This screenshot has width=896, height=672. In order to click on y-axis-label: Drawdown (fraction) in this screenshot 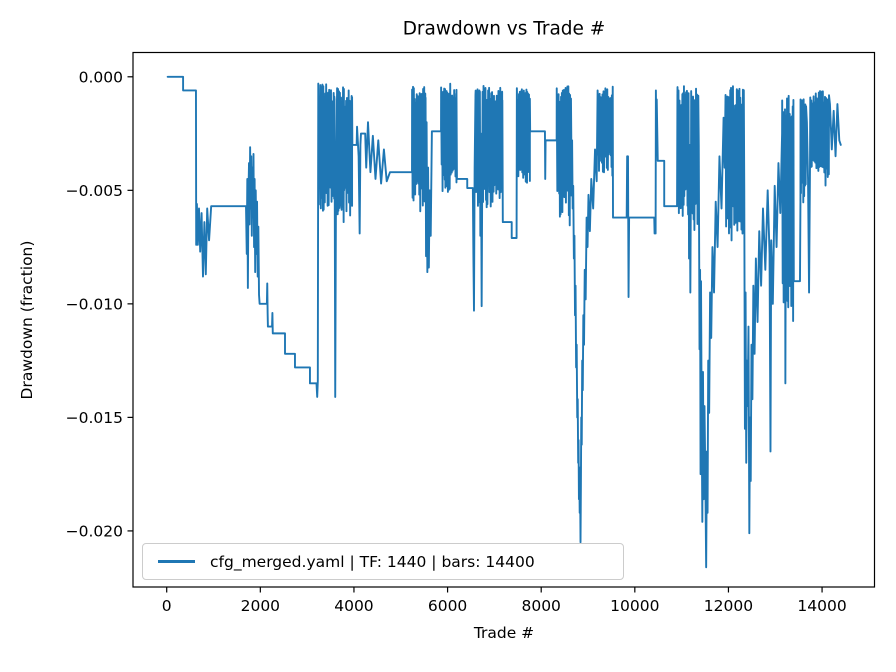, I will do `click(27, 320)`.